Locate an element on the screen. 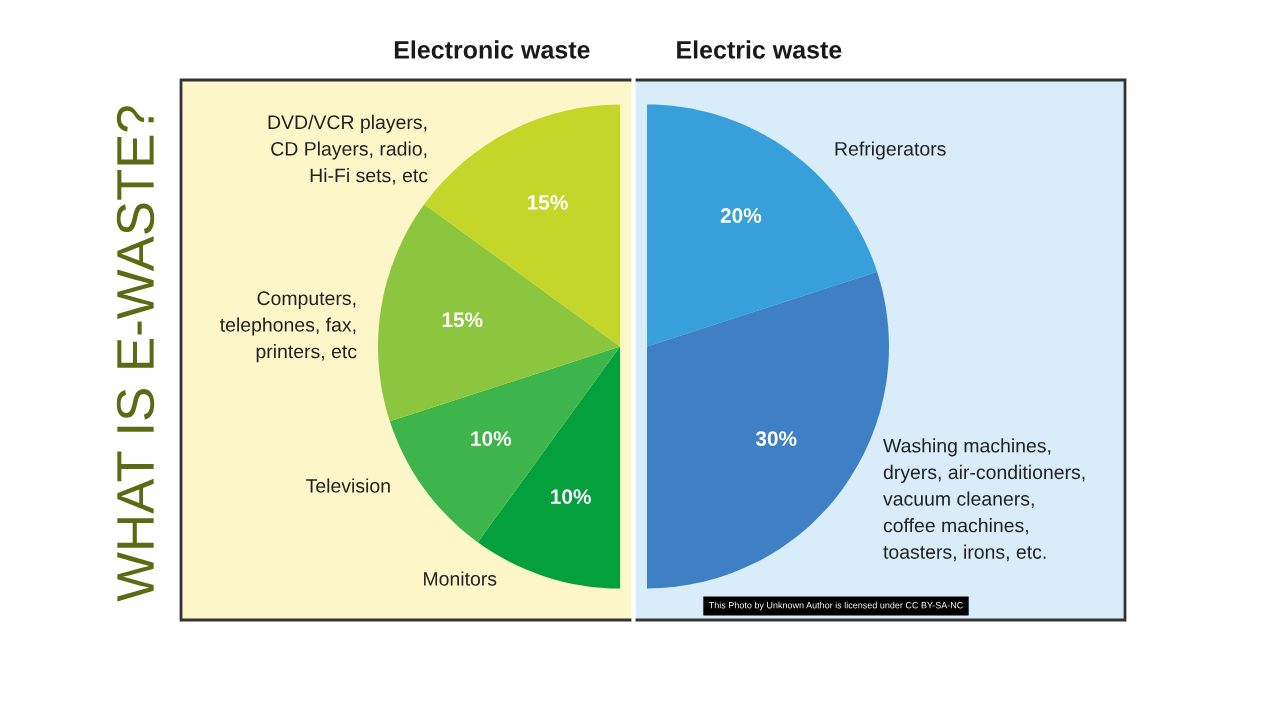  text: Electronic waste is located at coordinates (492, 49).